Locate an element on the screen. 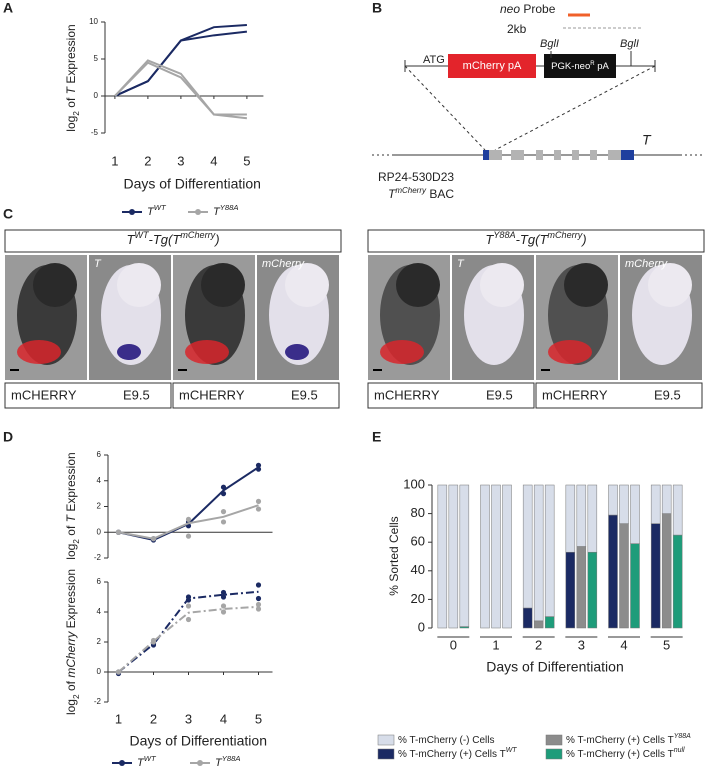 Image resolution: width=709 pixels, height=773 pixels. panel-letter: A is located at coordinates (8, 8).